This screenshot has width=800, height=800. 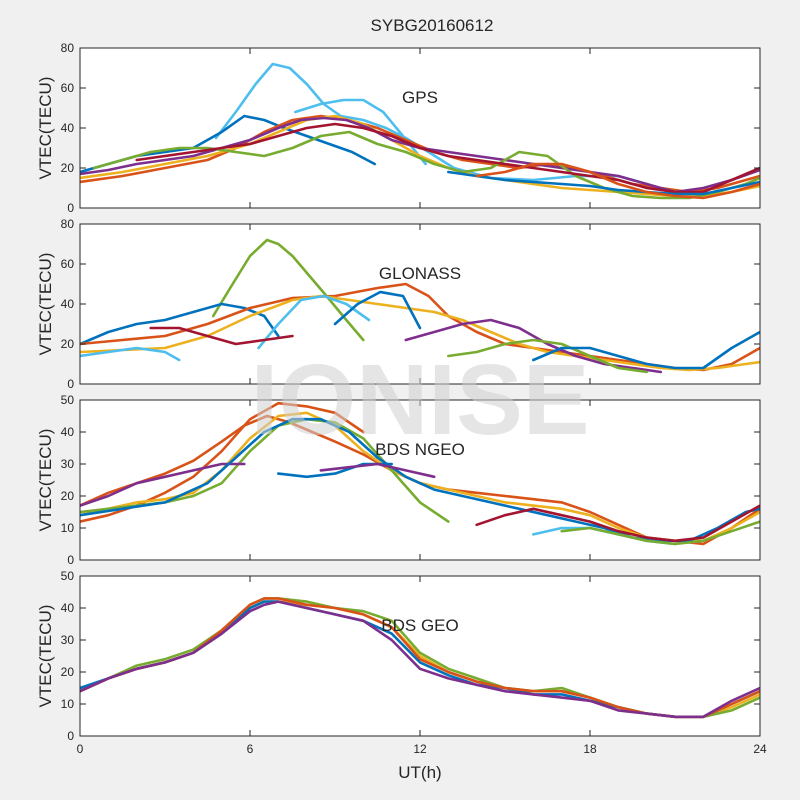 I want to click on figure-title: SYBG20160612, so click(x=432, y=25).